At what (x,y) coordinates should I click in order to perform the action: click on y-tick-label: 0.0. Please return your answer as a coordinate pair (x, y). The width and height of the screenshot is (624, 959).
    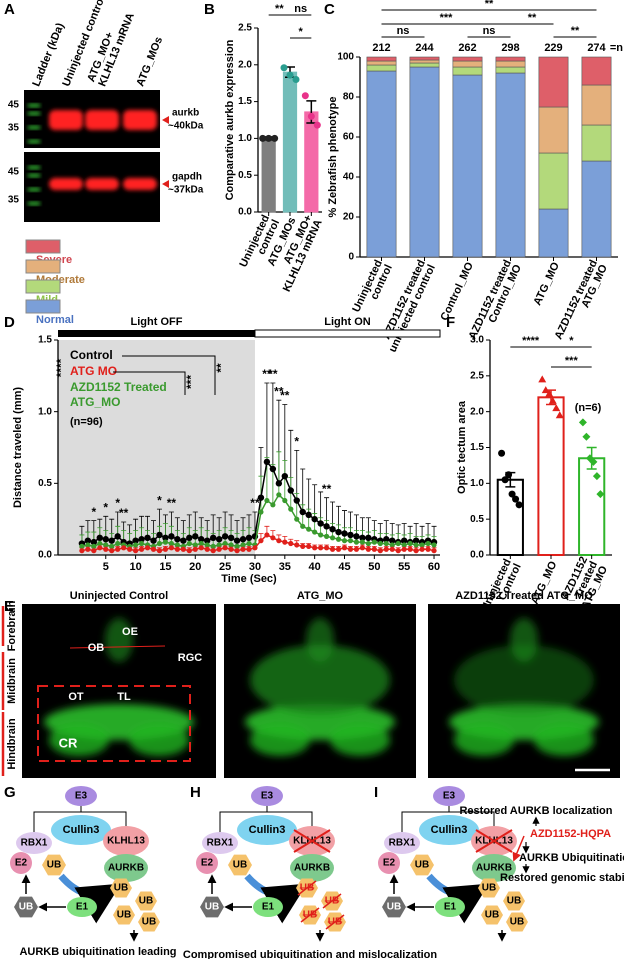
    Looking at the image, I should click on (245, 212).